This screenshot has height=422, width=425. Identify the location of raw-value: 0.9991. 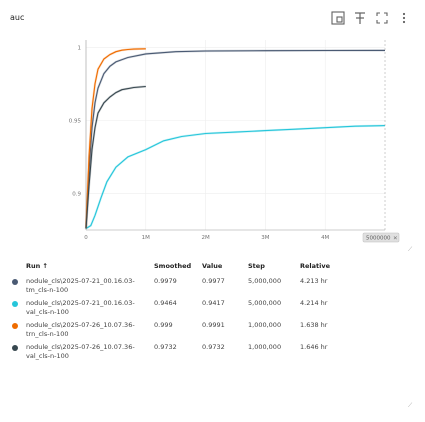
(213, 325).